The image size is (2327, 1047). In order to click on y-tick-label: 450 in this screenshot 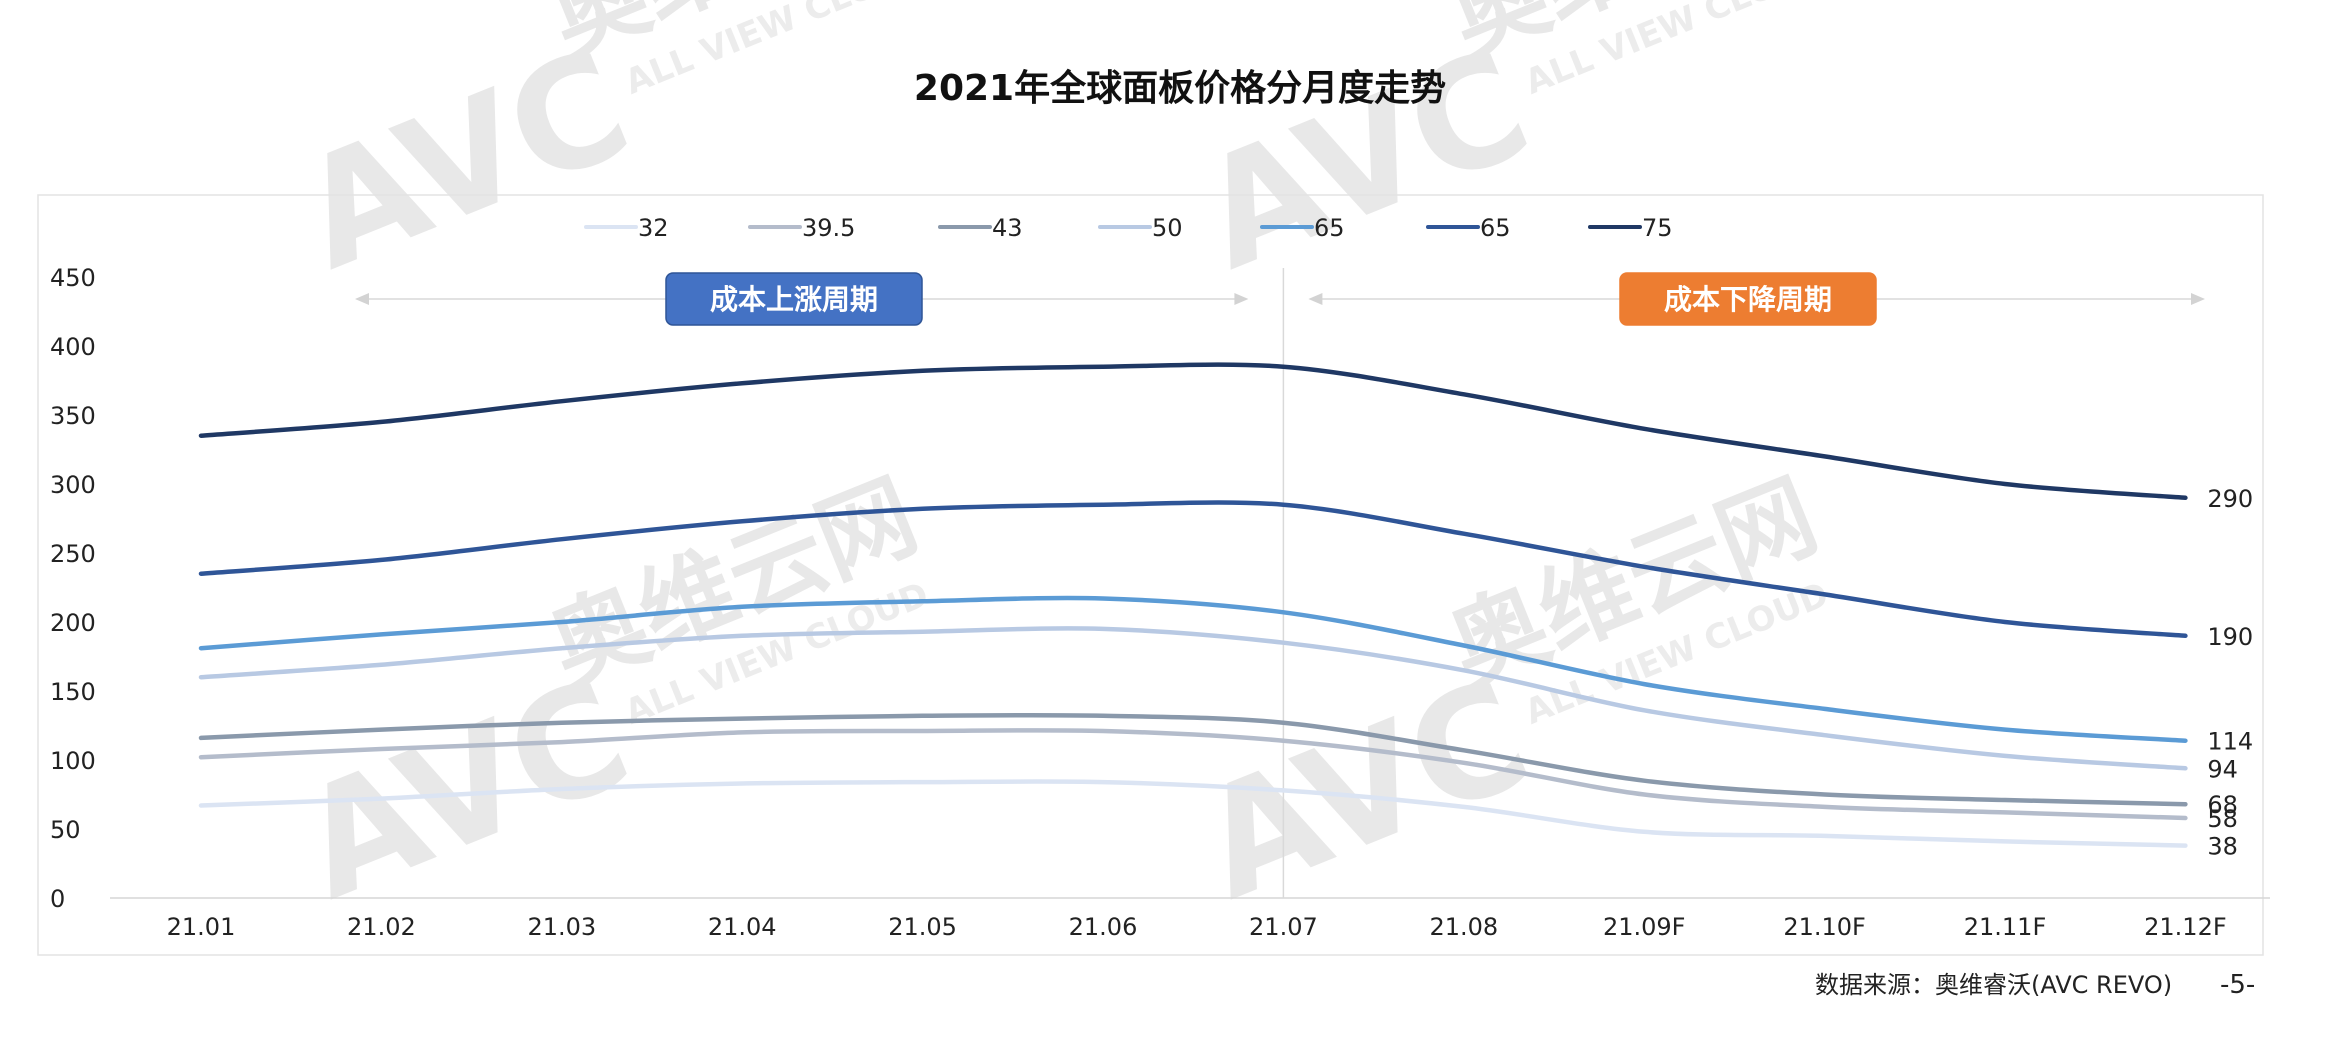, I will do `click(73, 278)`.